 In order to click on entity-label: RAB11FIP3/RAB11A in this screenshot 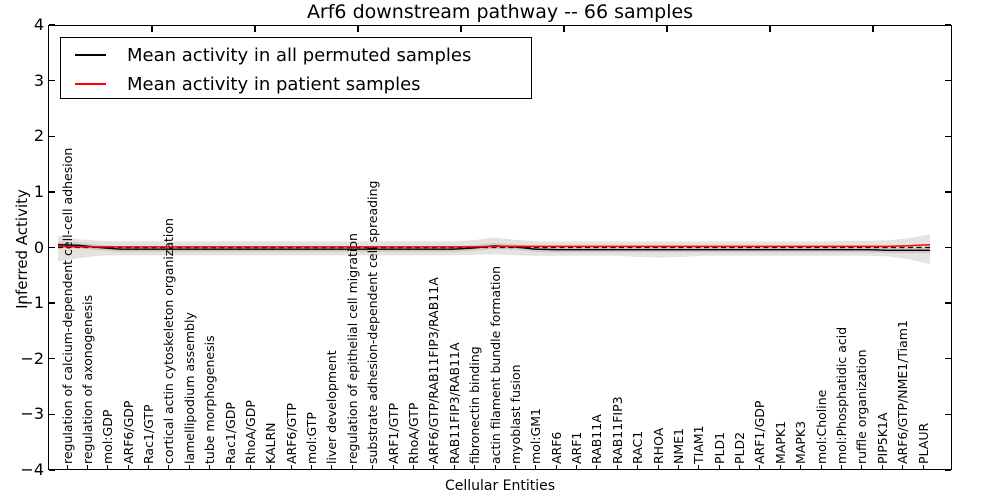, I will do `click(454, 403)`.